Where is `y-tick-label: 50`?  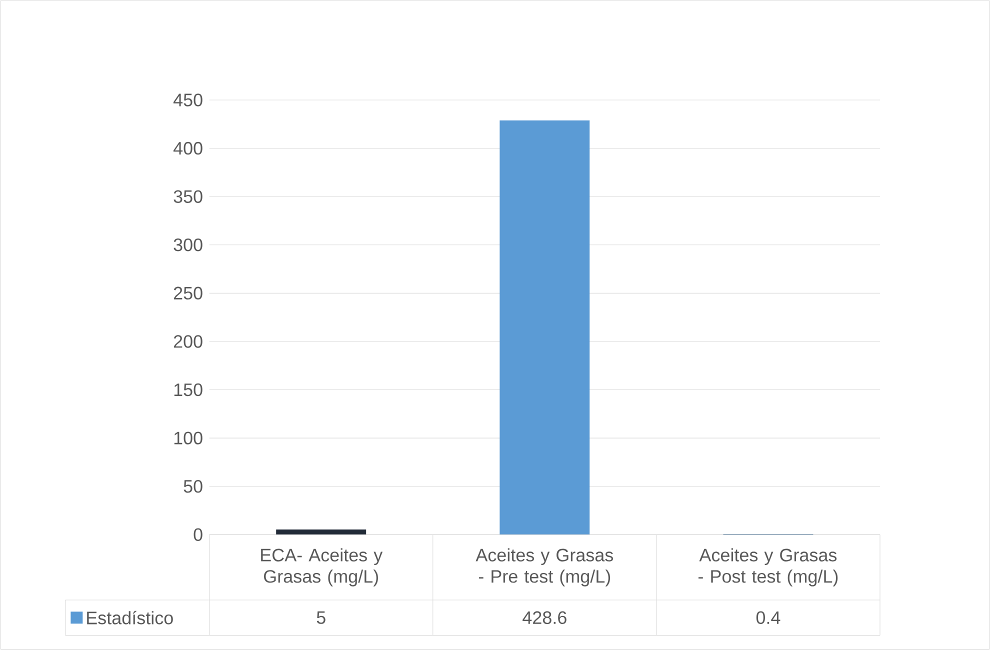 y-tick-label: 50 is located at coordinates (193, 486).